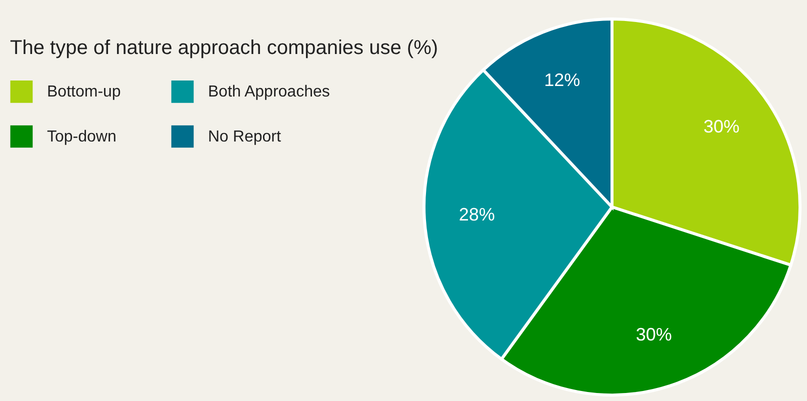 The height and width of the screenshot is (401, 807). Describe the element at coordinates (81, 137) in the screenshot. I see `legend-label: Top-down` at that location.